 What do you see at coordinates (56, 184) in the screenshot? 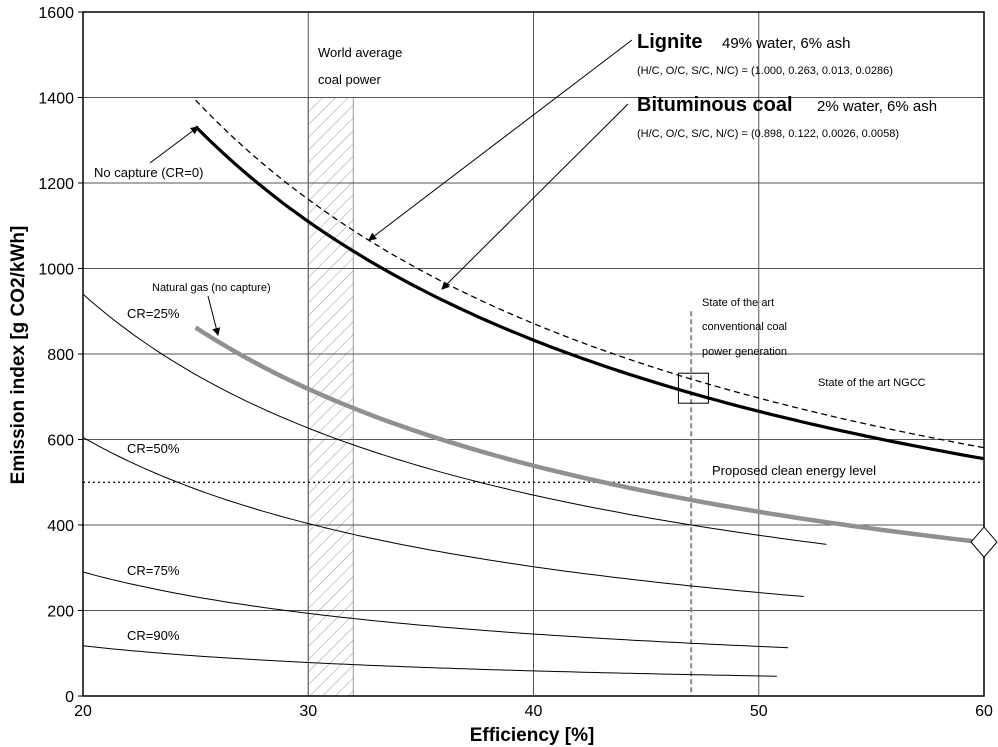
I see `y-tick-label: 1200` at bounding box center [56, 184].